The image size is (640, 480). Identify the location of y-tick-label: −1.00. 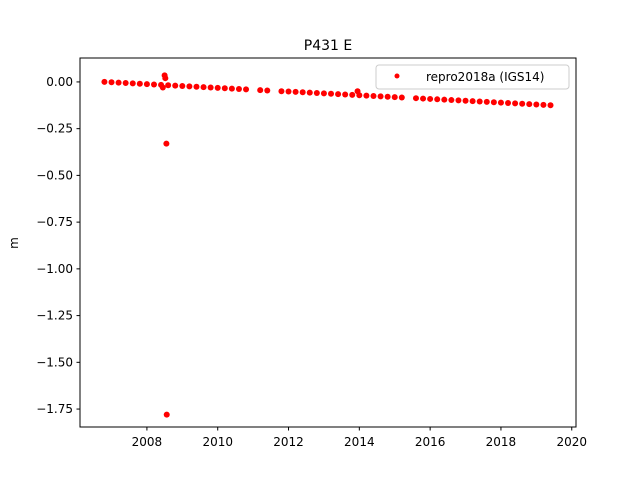
(54, 269).